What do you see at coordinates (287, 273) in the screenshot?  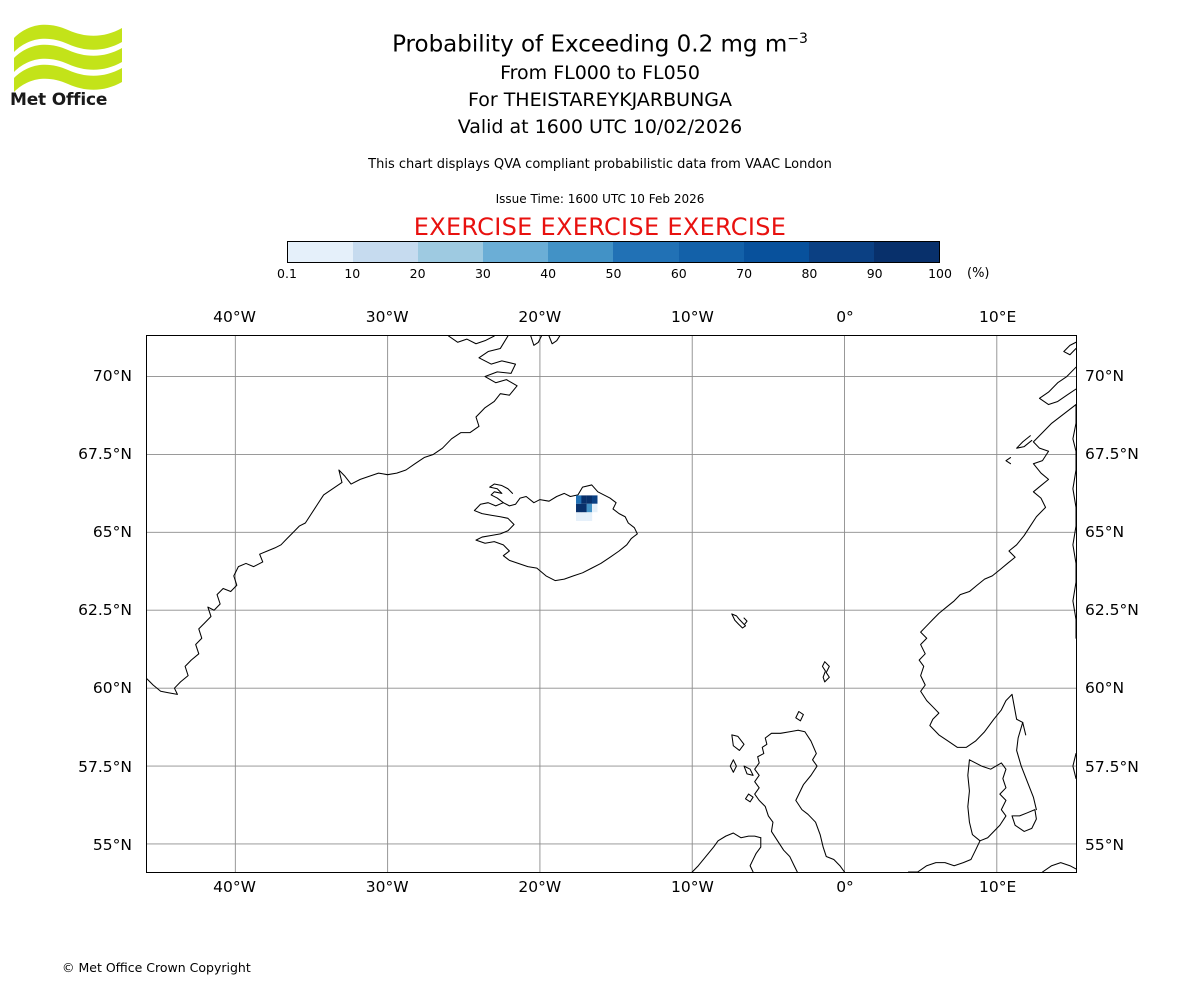 I see `colorbar-tick-0.1: 0.1` at bounding box center [287, 273].